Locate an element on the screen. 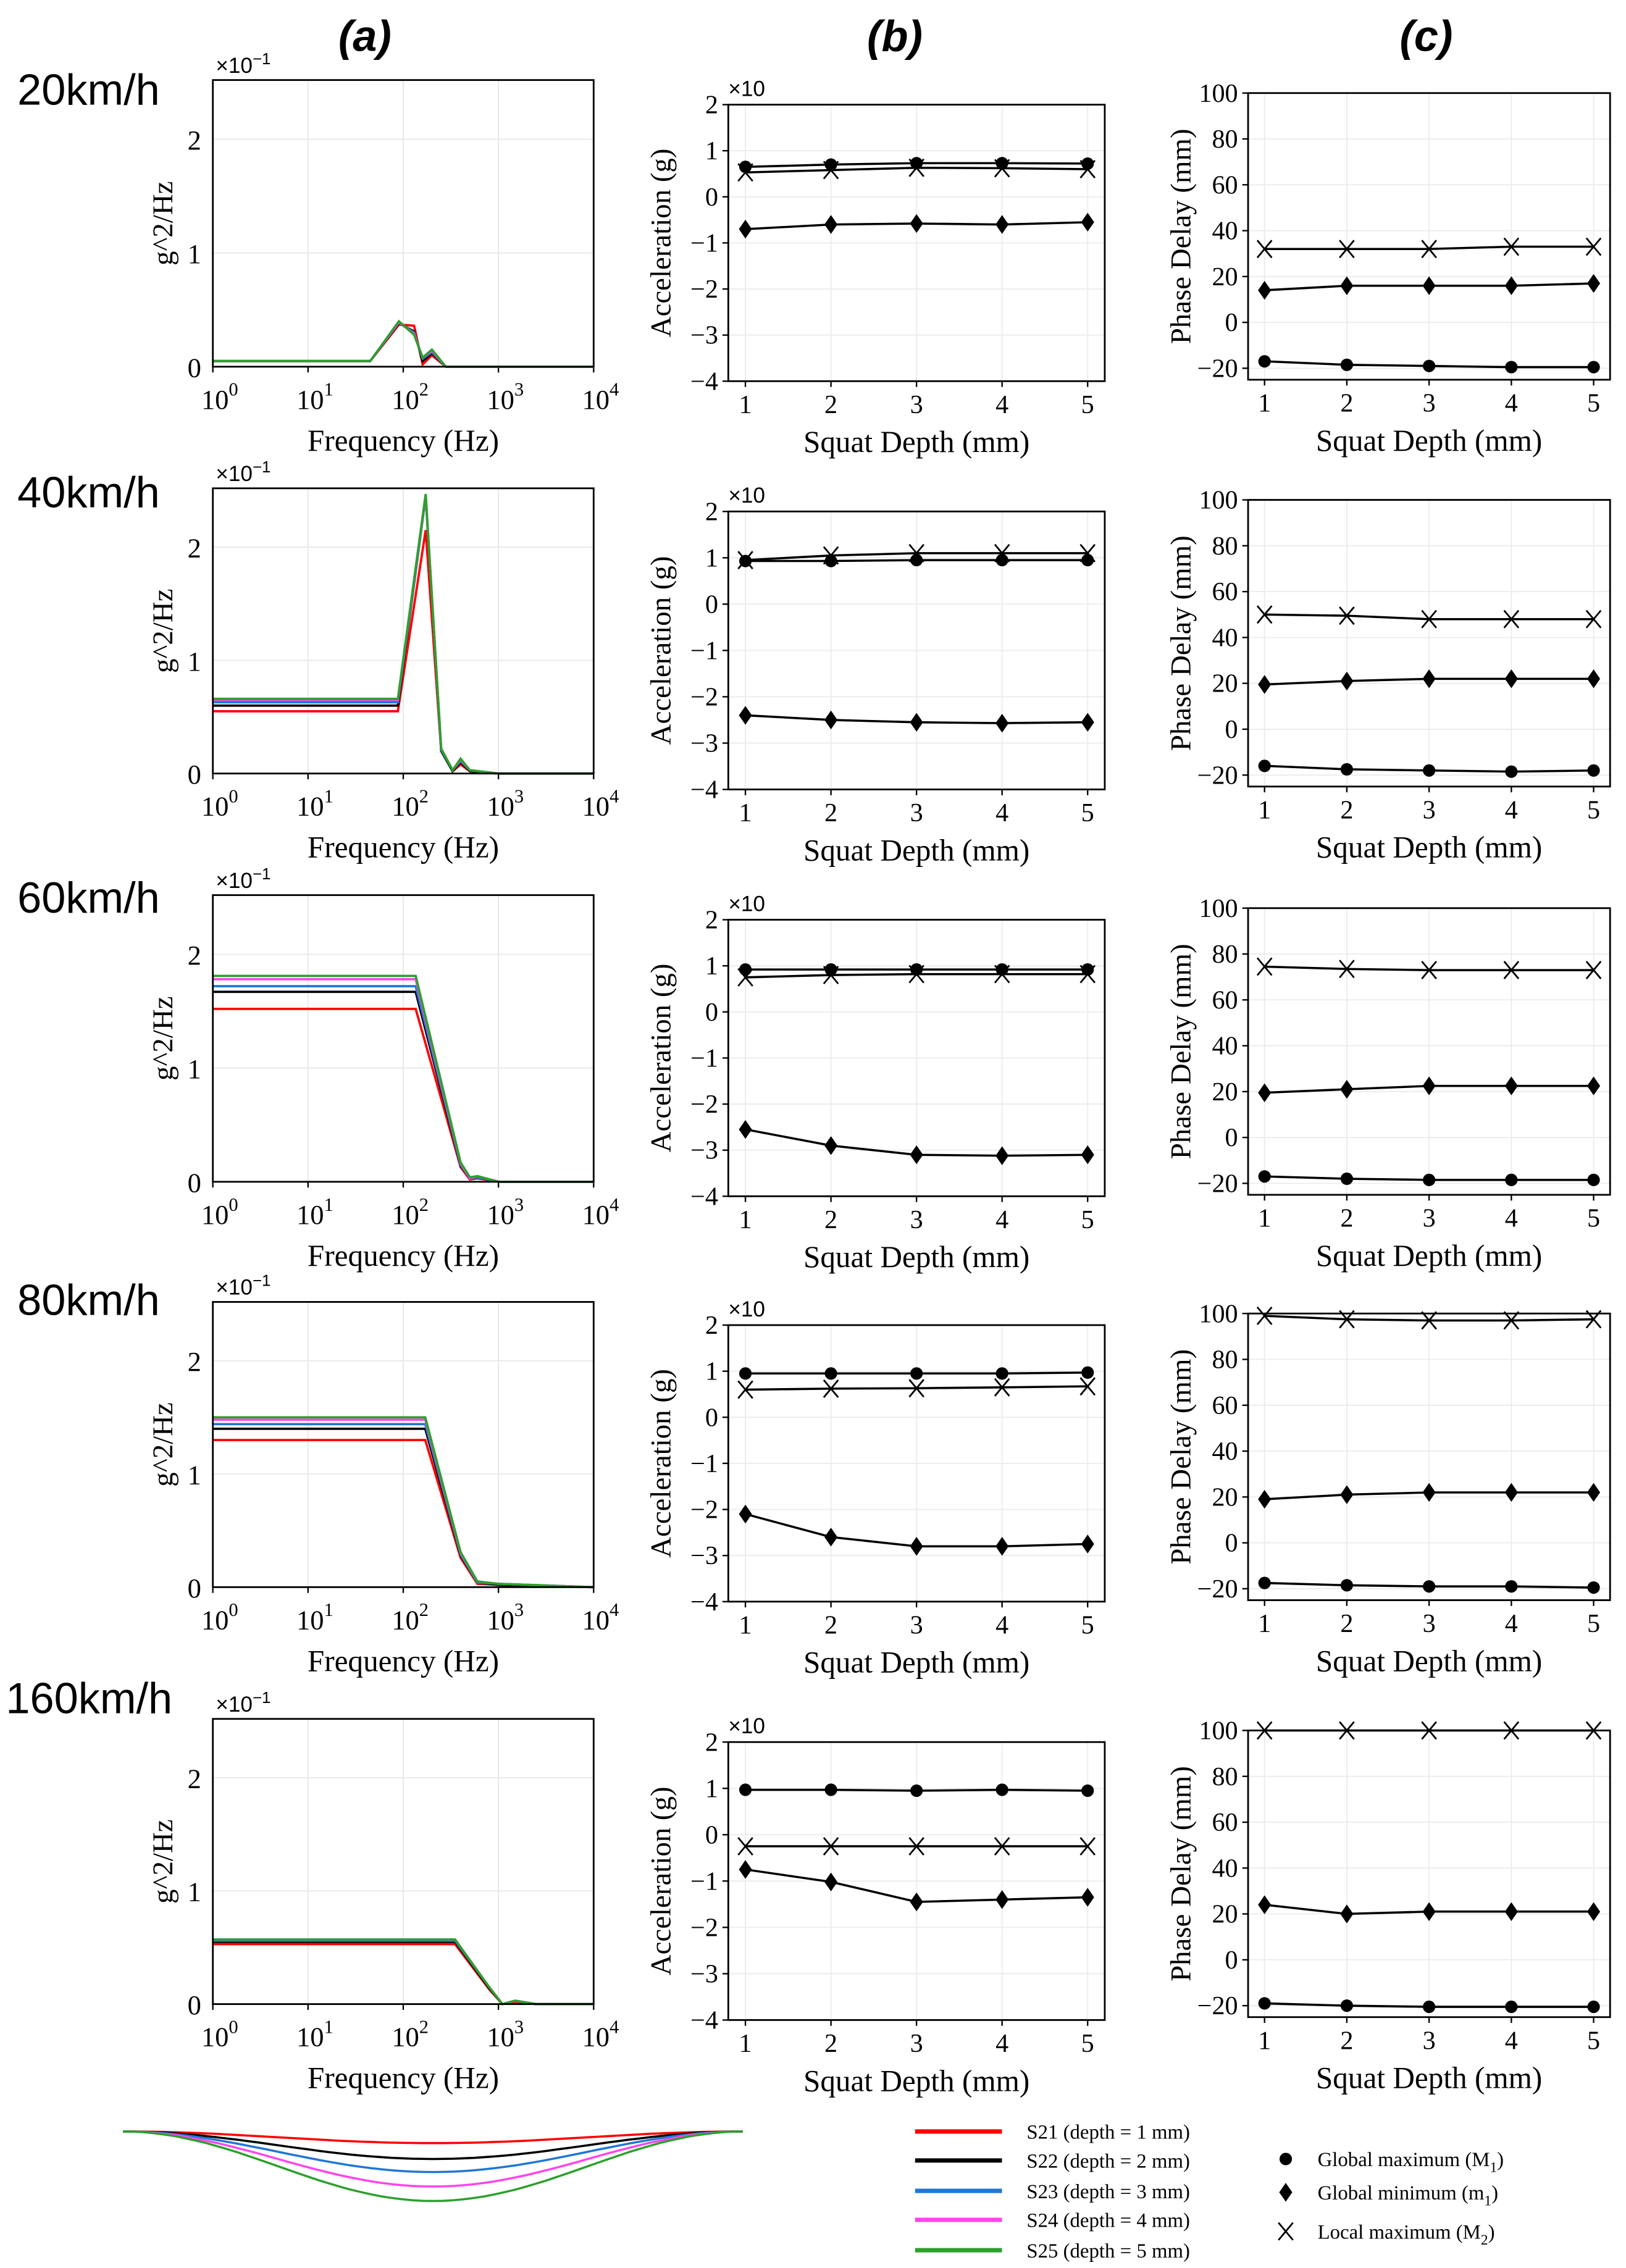 The height and width of the screenshot is (2268, 1626). x-tick-label: 10² is located at coordinates (410, 397).